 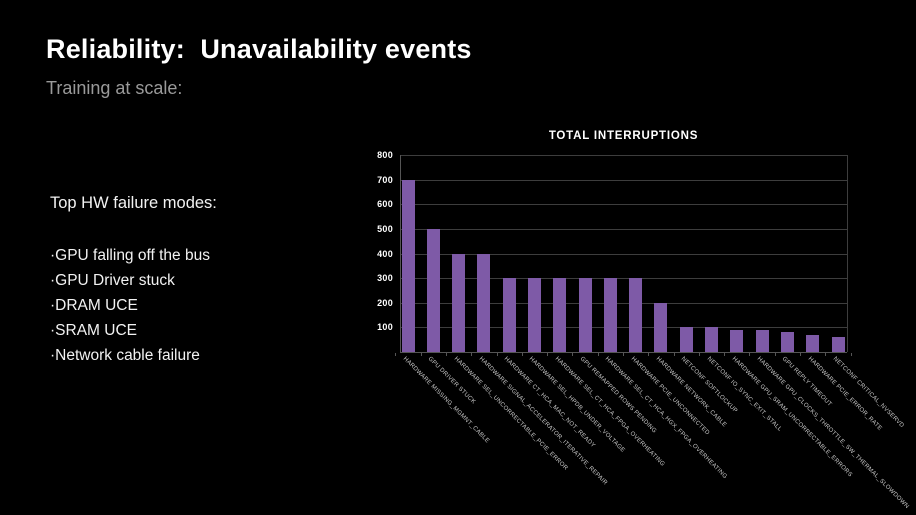 I want to click on x-axis-category-label: HARDWARE SEL_CT_HCA_HGX_FPGA_OVERHEATING, so click(x=666, y=418).